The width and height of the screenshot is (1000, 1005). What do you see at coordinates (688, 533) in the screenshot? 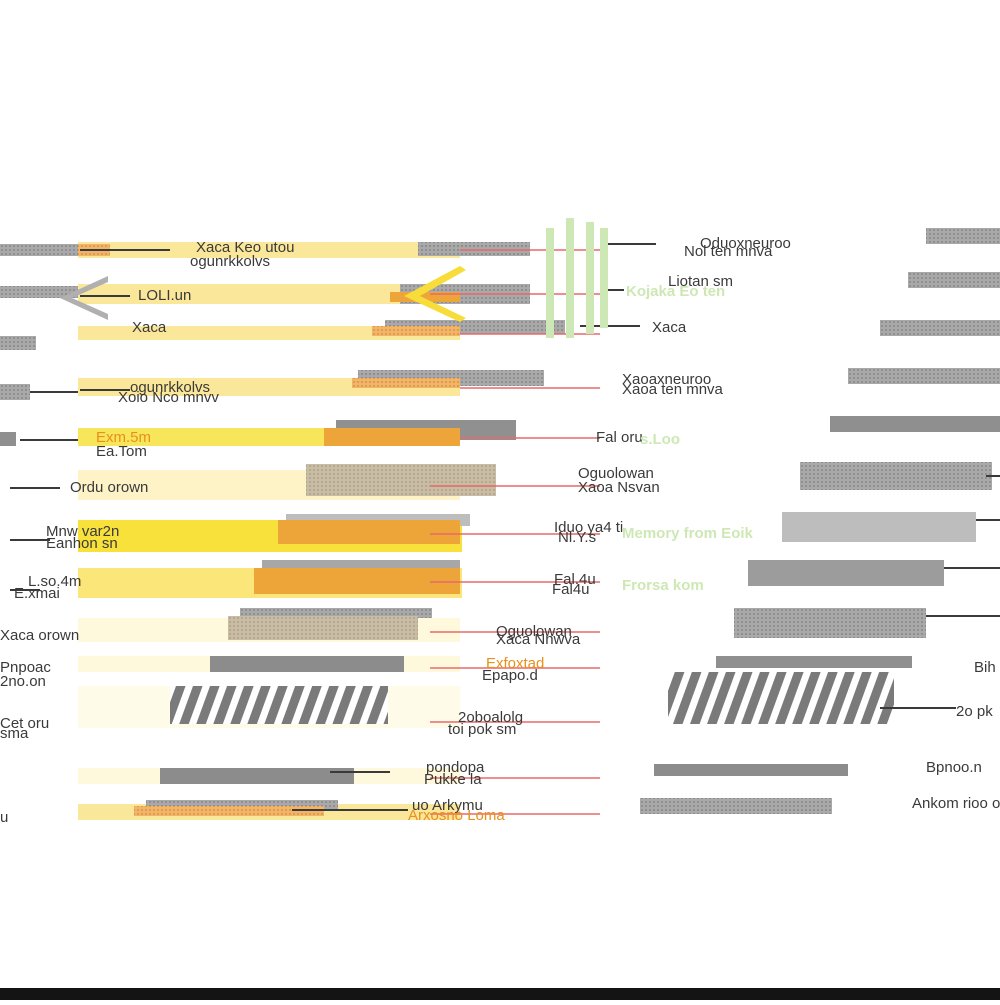
I see `label-green-3: Memory from Eoik` at bounding box center [688, 533].